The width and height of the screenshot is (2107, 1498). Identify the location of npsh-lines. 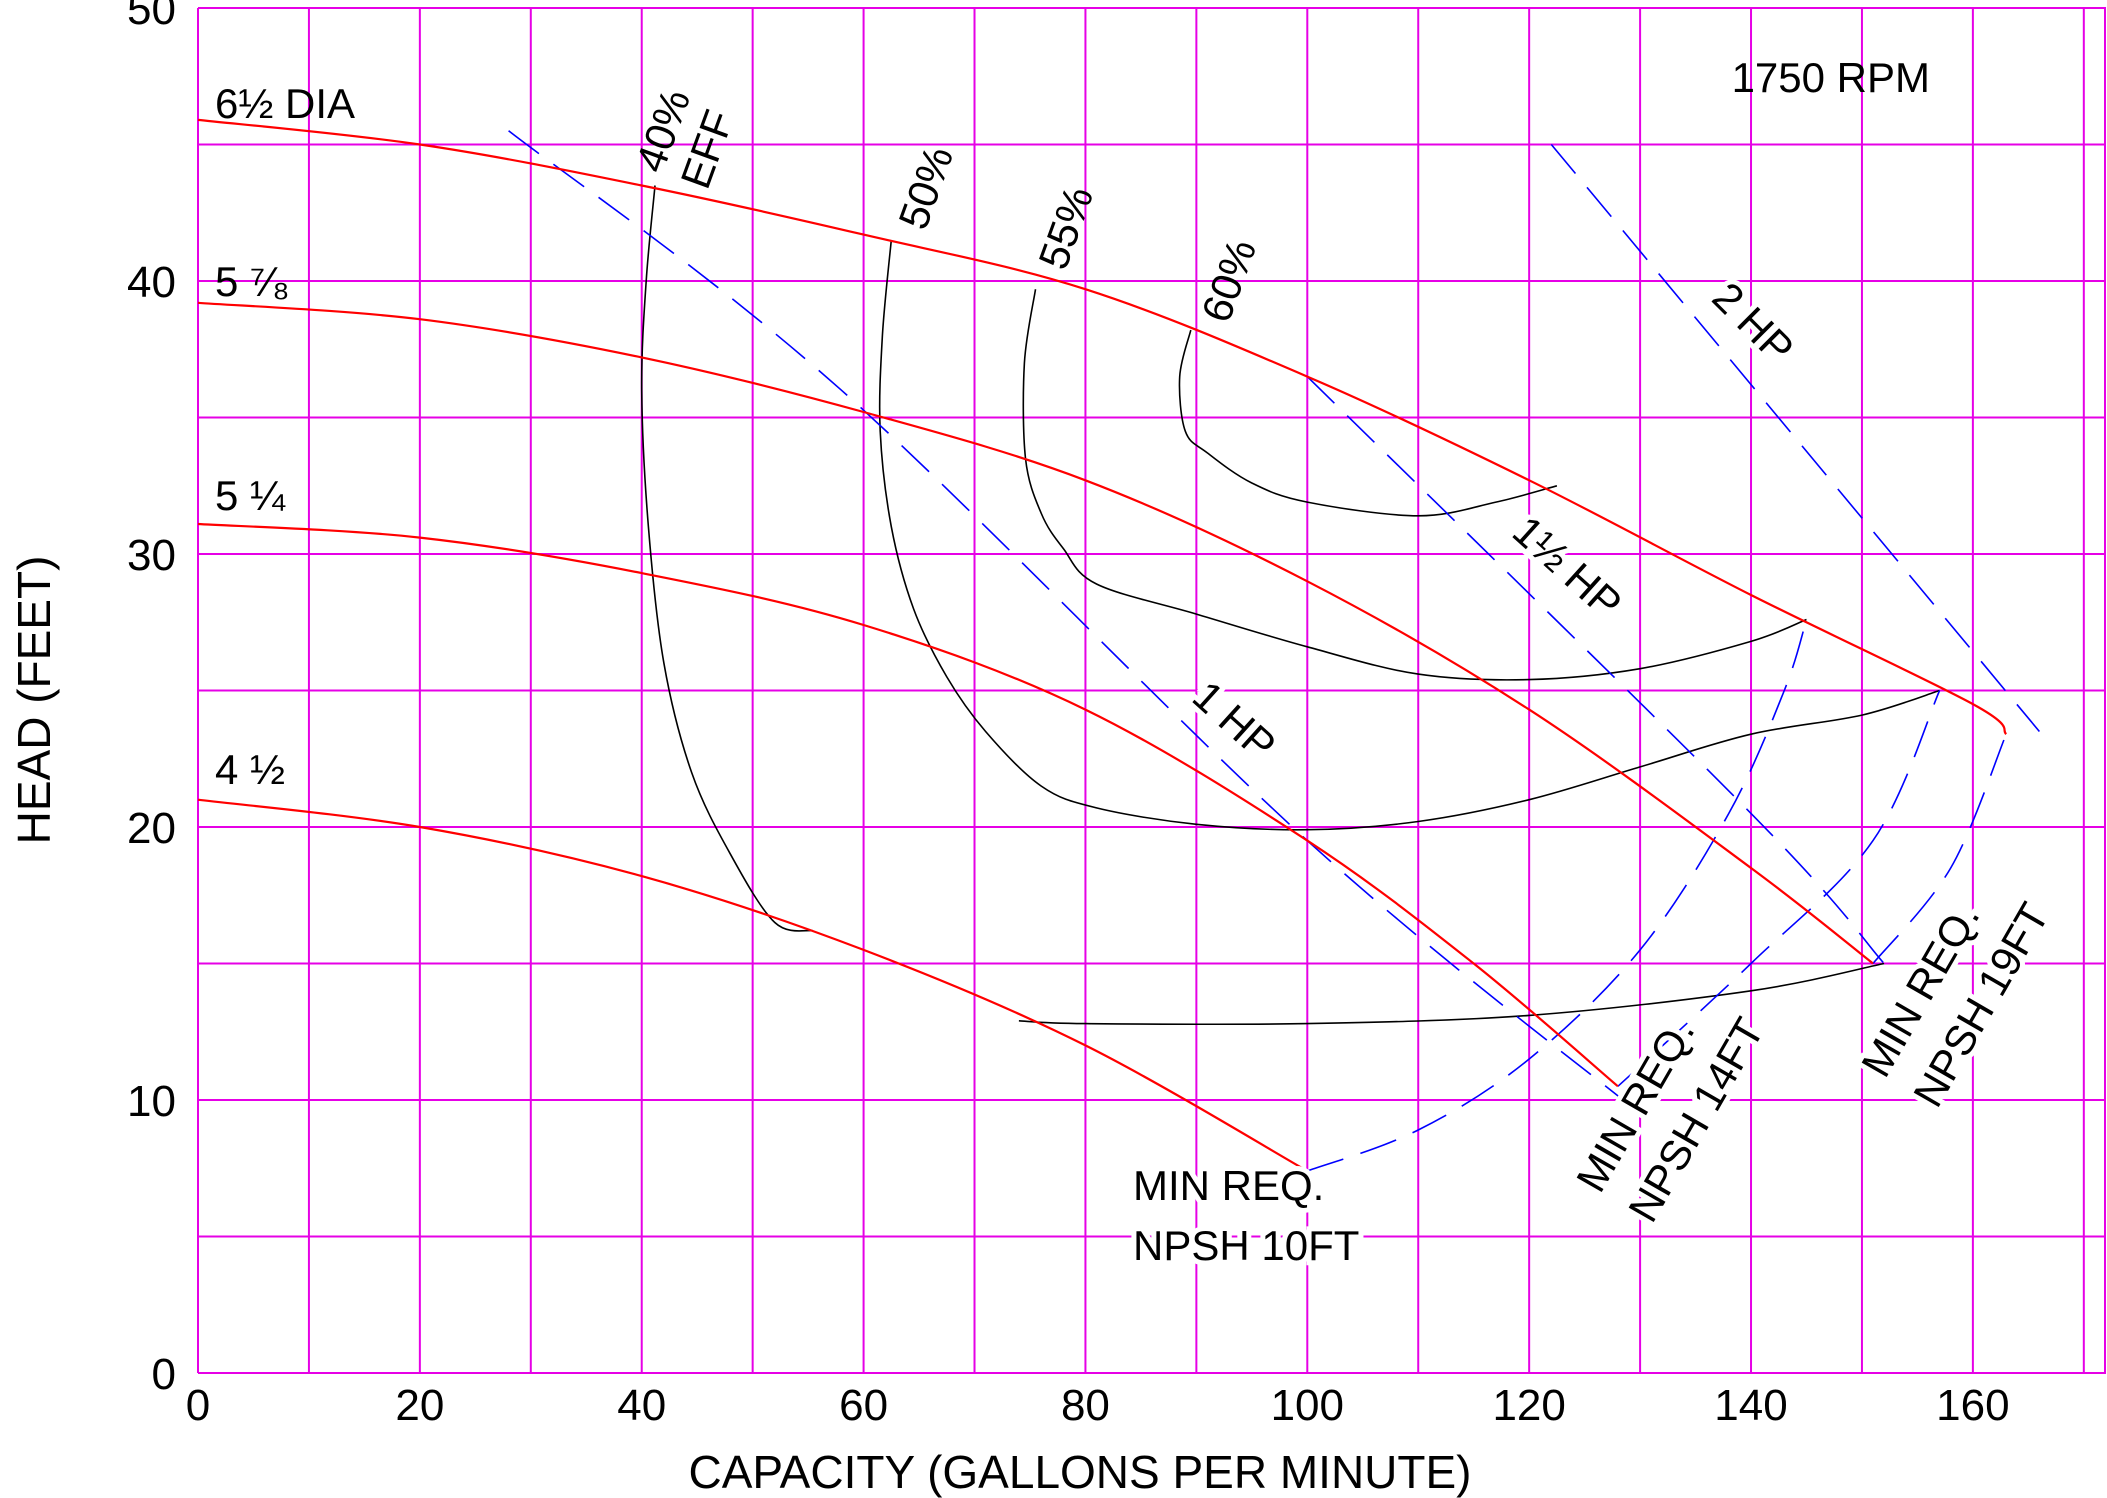
(1657, 895).